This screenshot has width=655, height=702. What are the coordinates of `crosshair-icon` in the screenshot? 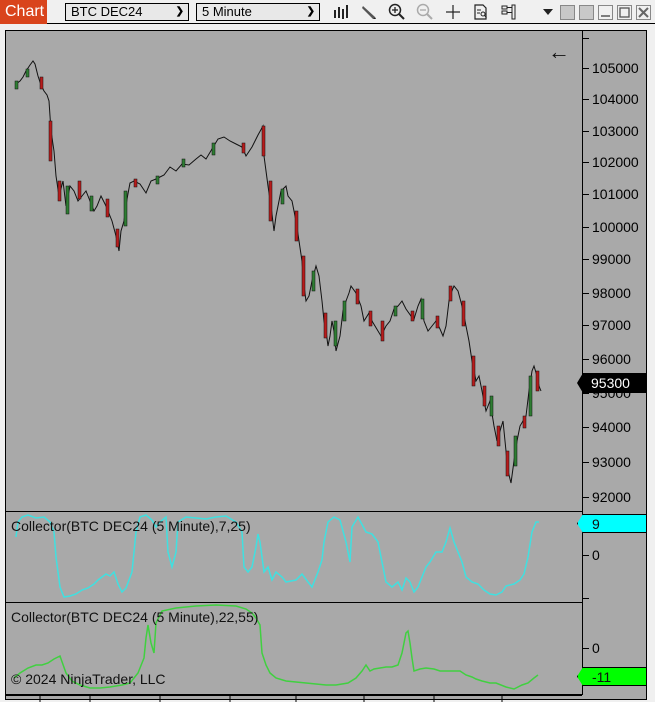 It's located at (453, 12).